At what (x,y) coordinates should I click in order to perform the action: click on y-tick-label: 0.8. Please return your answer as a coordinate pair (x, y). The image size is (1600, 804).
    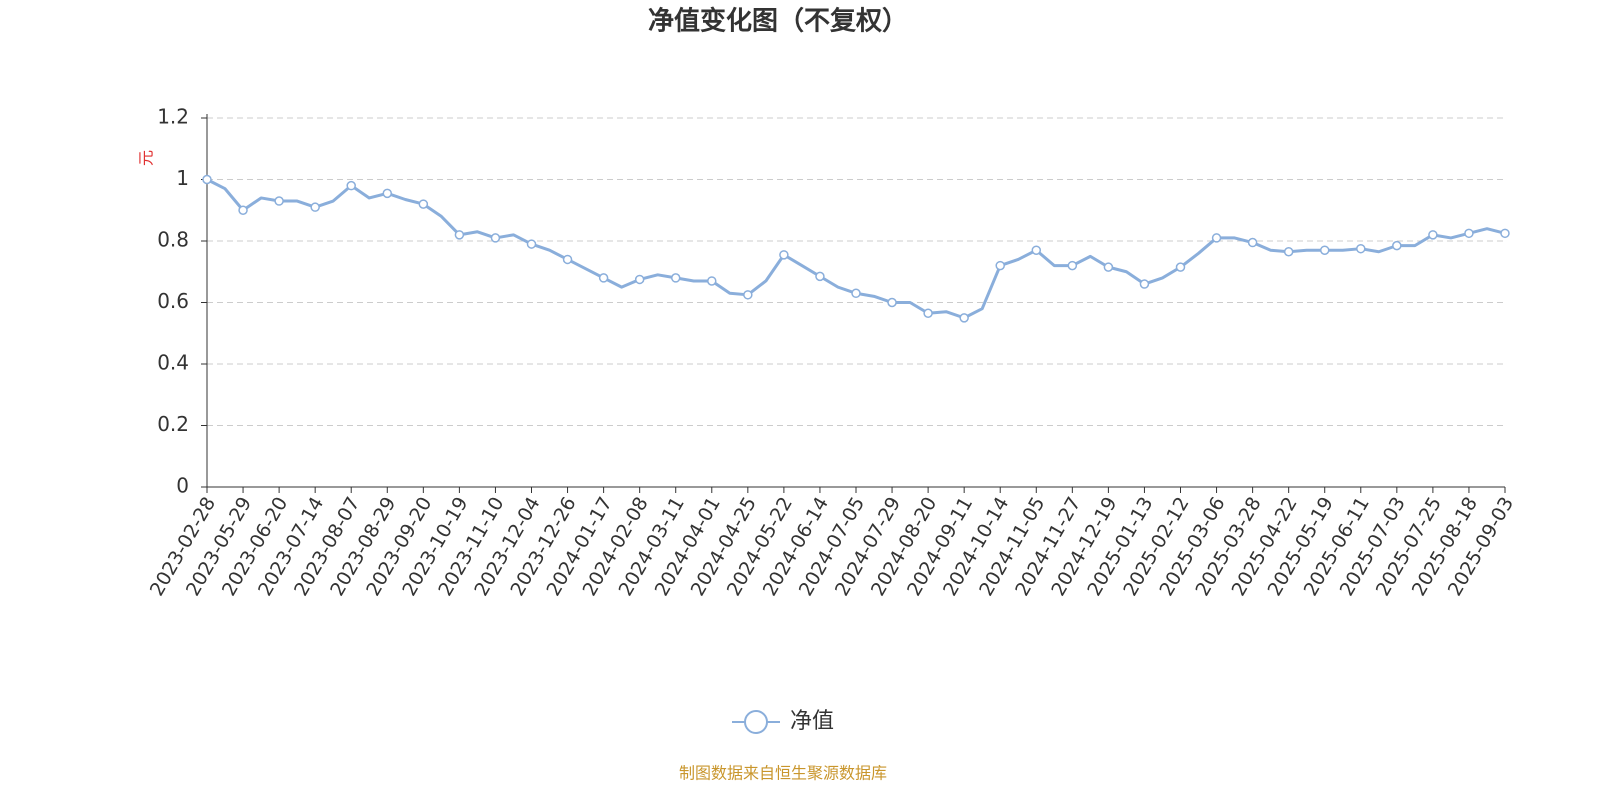
    Looking at the image, I should click on (173, 240).